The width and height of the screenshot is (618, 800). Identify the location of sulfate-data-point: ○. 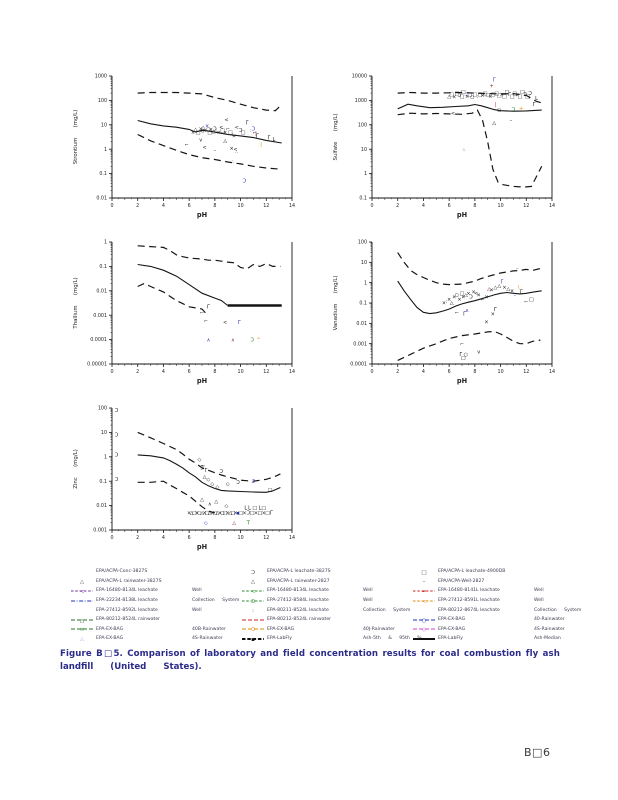
(472, 98).